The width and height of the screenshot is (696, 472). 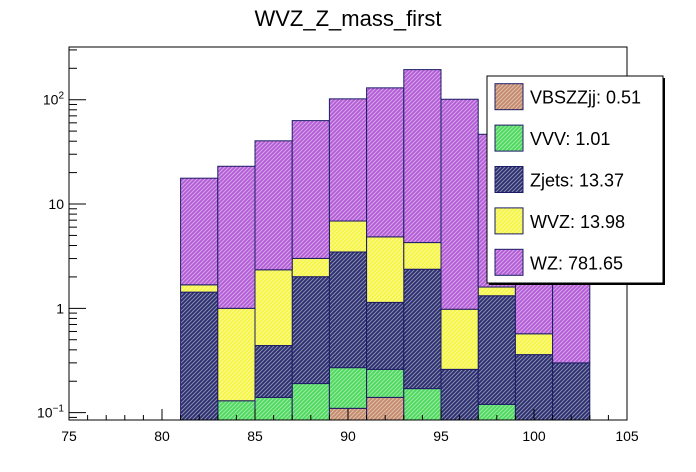 I want to click on y-tick-label: 10, so click(x=56, y=204).